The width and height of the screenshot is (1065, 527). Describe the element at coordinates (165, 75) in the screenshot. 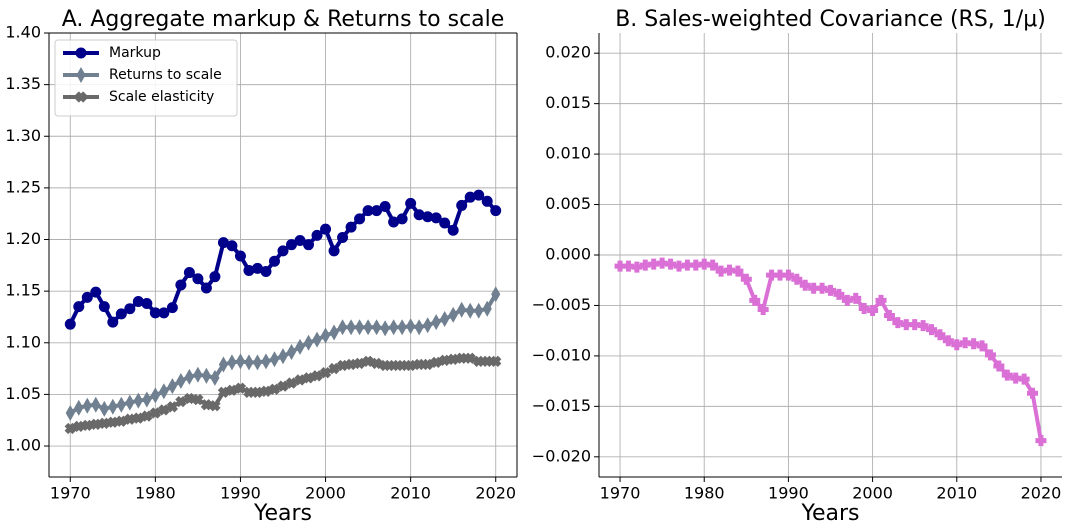

I see `legend-label: Returns to scale` at that location.